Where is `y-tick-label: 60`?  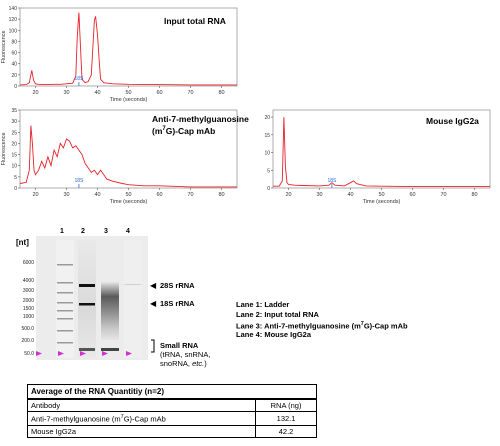 y-tick-label: 60 is located at coordinates (14, 54).